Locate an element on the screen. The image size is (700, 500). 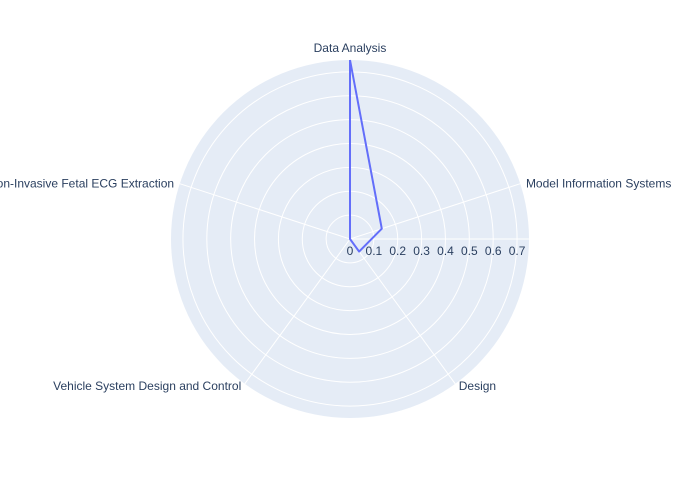
radial-tick-label: 0.6 is located at coordinates (493, 251).